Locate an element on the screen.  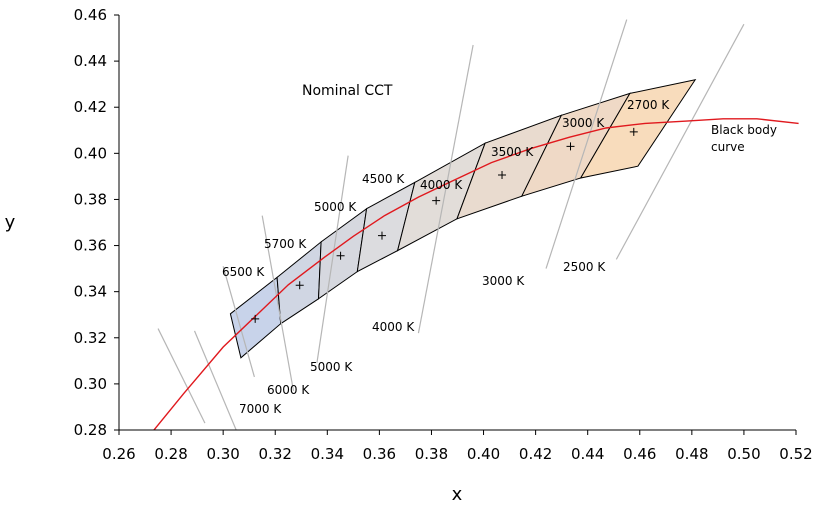
isotemp-label-6000: 6000 K is located at coordinates (288, 390).